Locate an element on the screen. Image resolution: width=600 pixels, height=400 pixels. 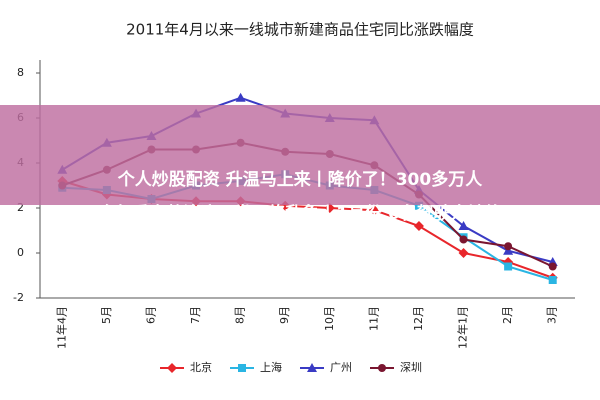
x-tick-label: 11月 is located at coordinates (373, 318).